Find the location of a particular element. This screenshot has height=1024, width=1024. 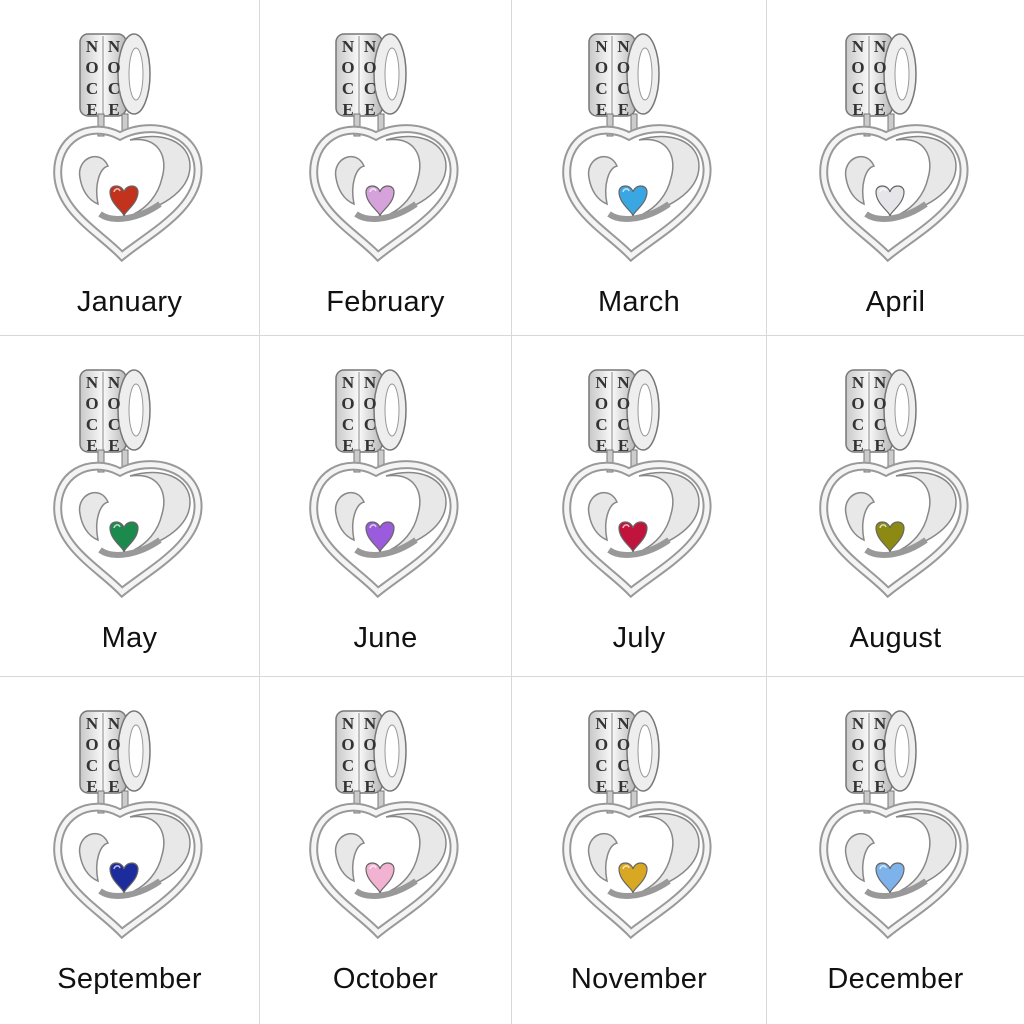

product-cell-february: NOCE NOCE February is located at coordinates (386, 168).